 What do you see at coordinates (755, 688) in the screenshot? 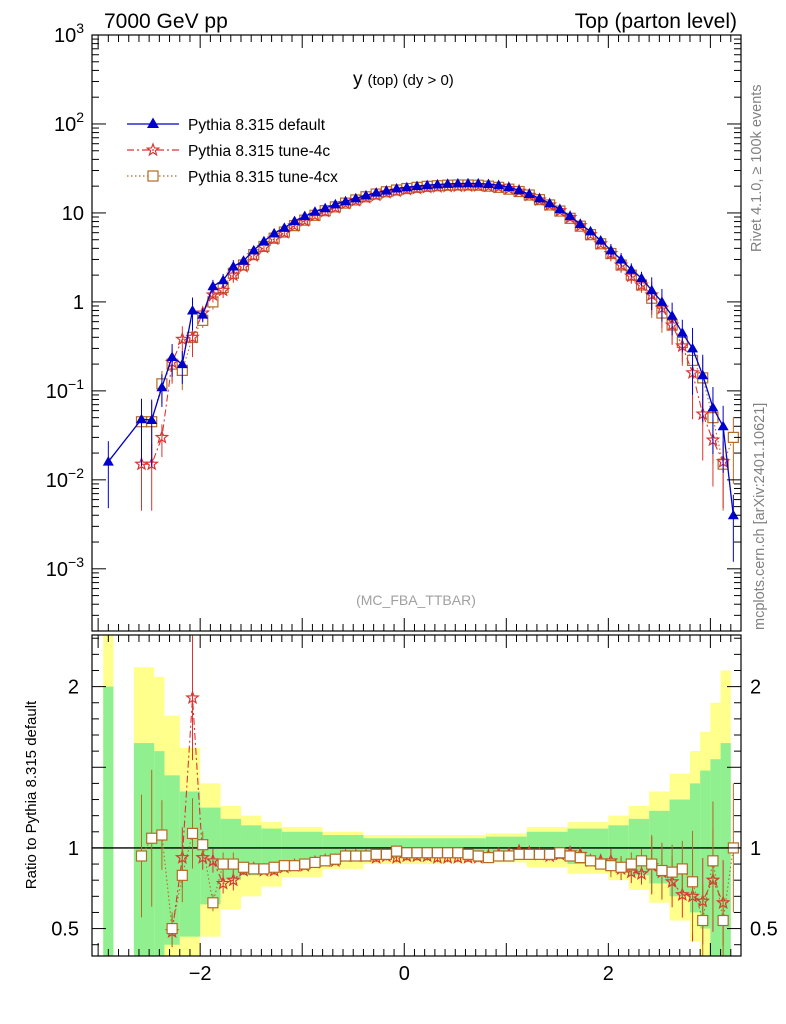
I see `y-tick-label-right: 2` at bounding box center [755, 688].